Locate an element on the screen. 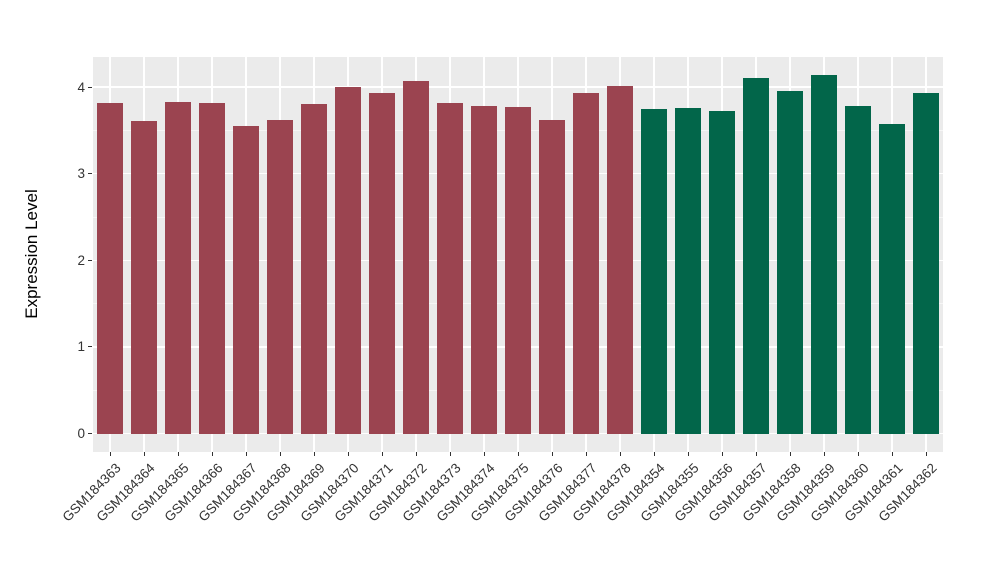 The width and height of the screenshot is (1000, 580). y-tick-label: 4 is located at coordinates (81, 87).